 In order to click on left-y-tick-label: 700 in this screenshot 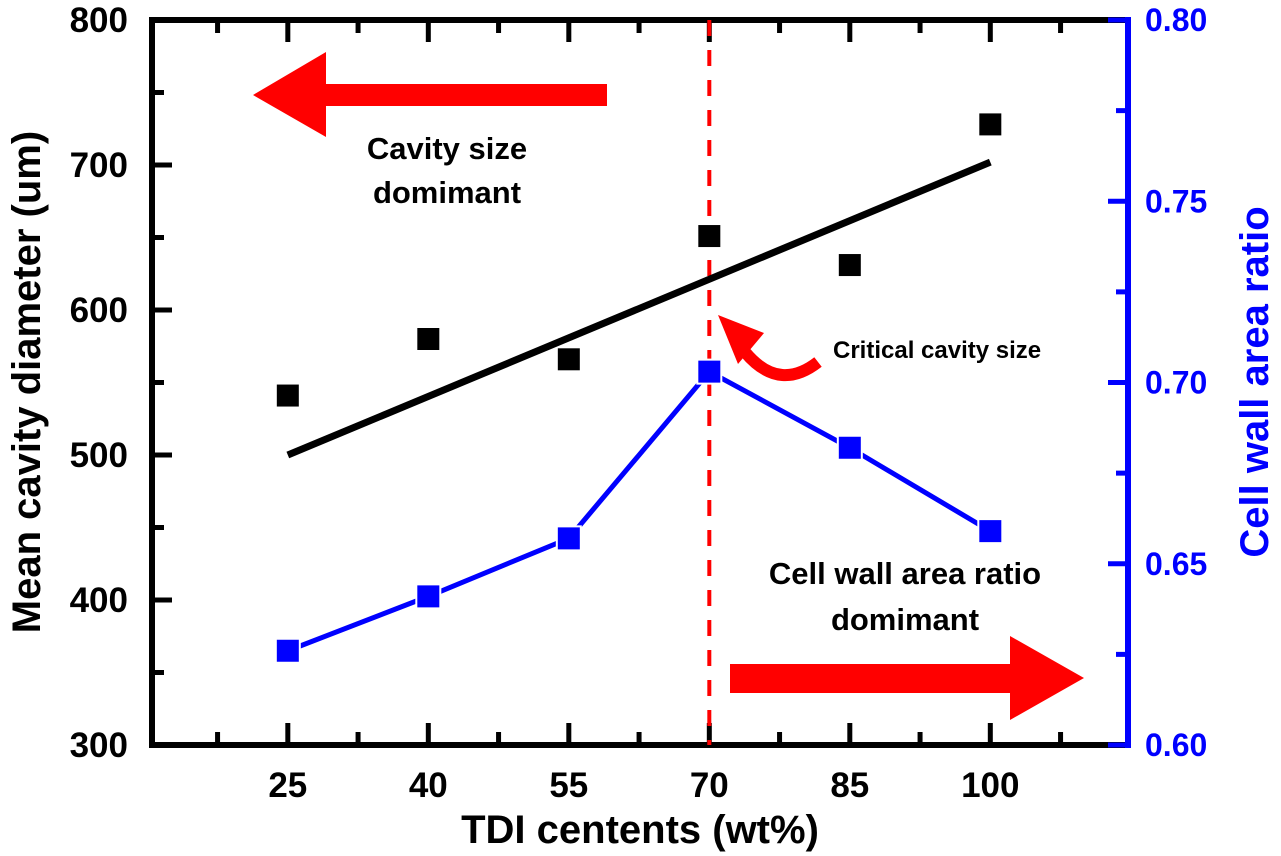, I will do `click(99, 165)`.